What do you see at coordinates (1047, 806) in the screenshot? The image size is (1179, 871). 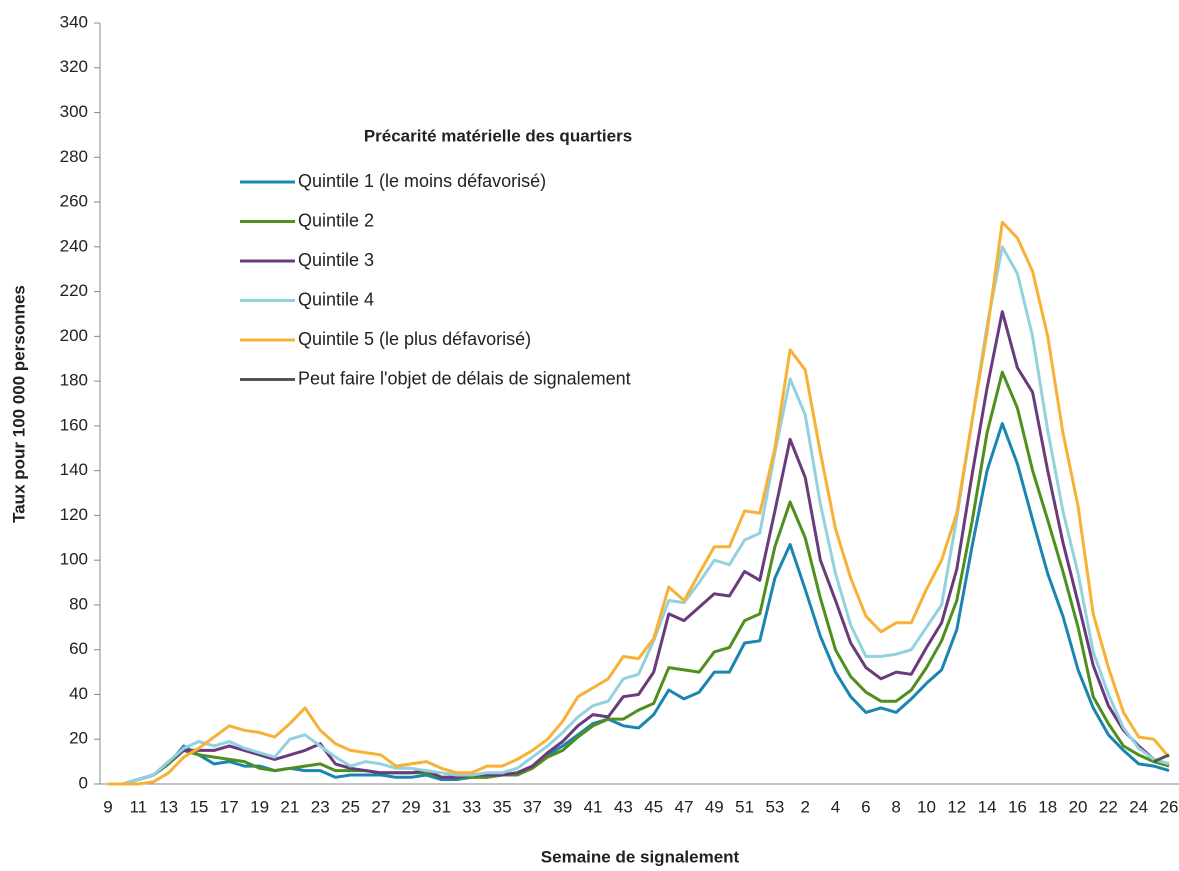 I see `x-tick-label: 18` at bounding box center [1047, 806].